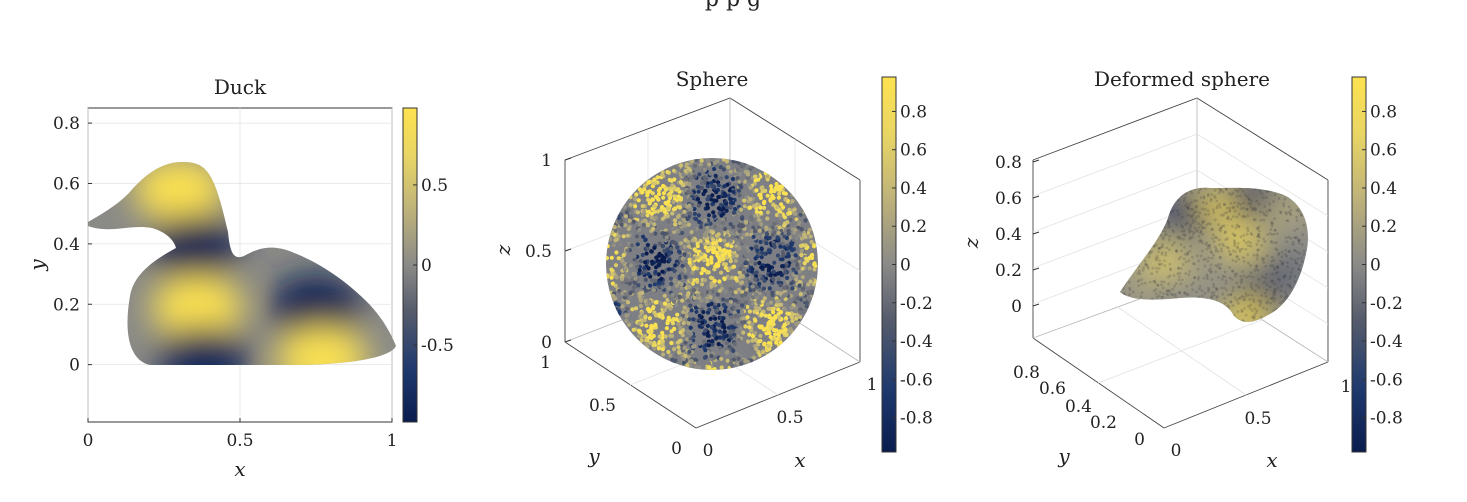 The width and height of the screenshot is (1467, 502). I want to click on sphere-y-tick-label: 0, so click(676, 449).